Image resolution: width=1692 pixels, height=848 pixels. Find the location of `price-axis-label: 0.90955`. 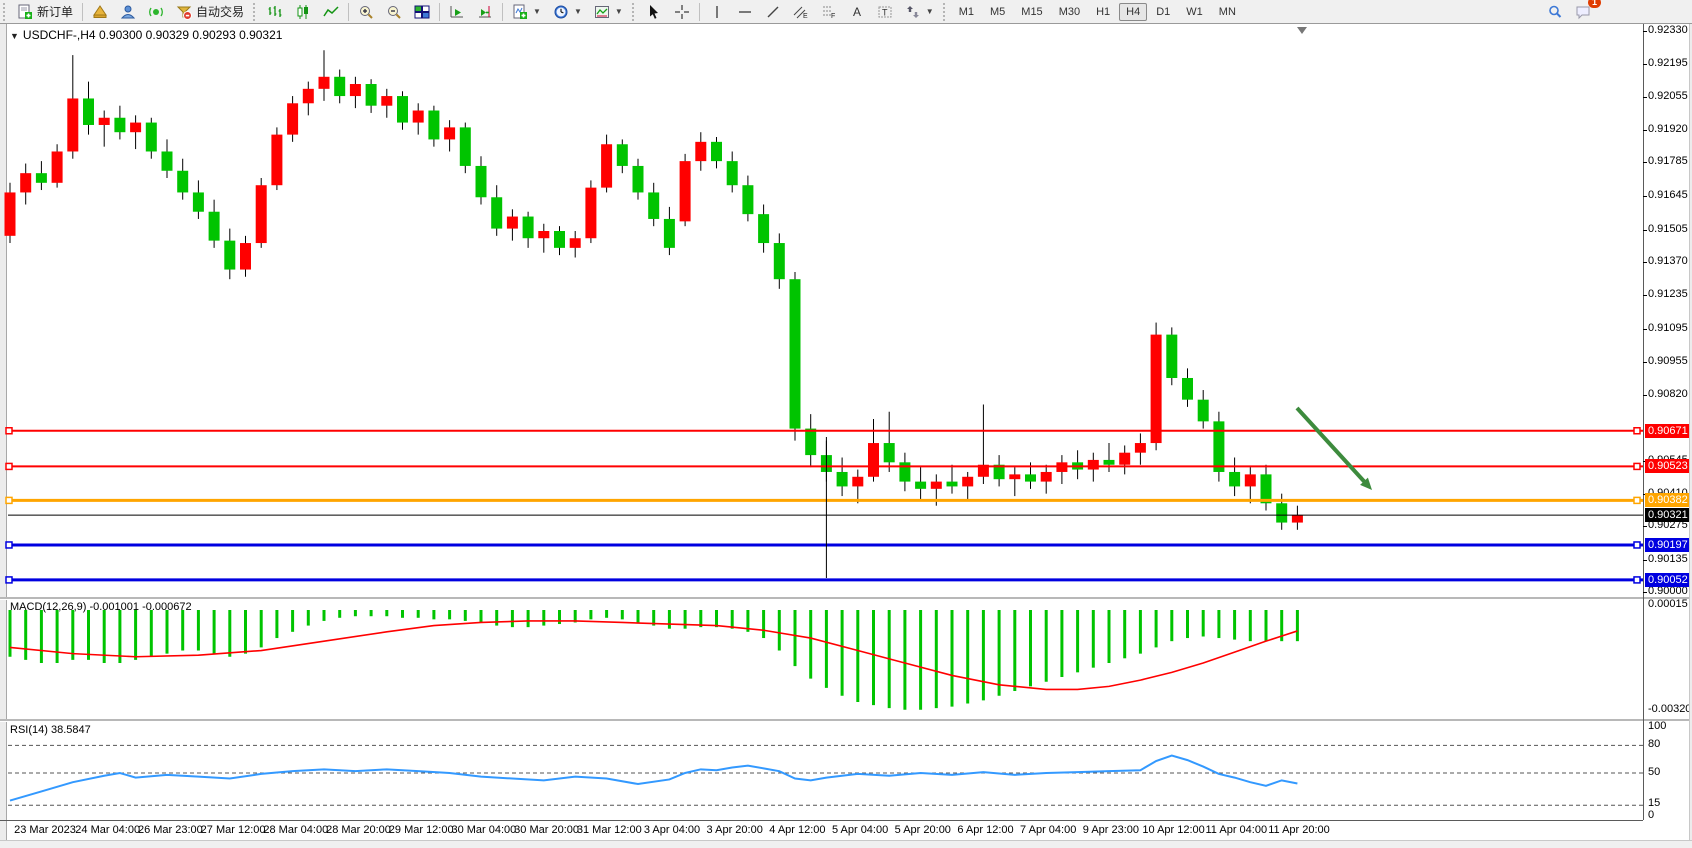

price-axis-label: 0.90955 is located at coordinates (1668, 361).